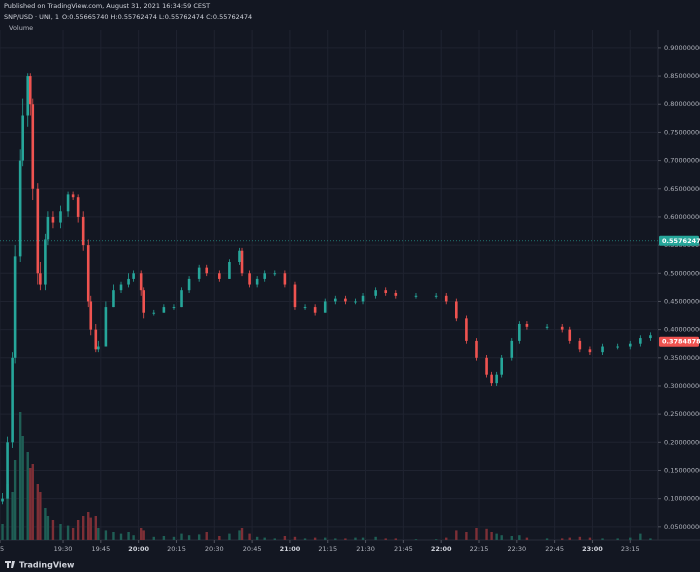 This screenshot has width=700, height=572. Describe the element at coordinates (441, 549) in the screenshot. I see `x-tick-label: 22:00` at that location.